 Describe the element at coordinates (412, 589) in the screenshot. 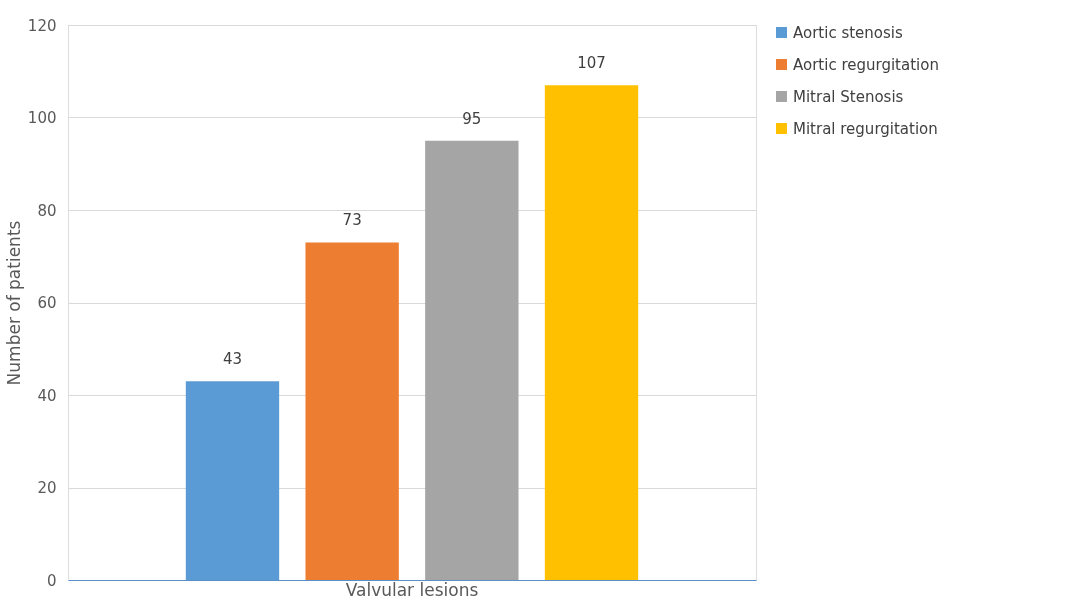

I see `x-tick-label: Valvular lesions` at that location.